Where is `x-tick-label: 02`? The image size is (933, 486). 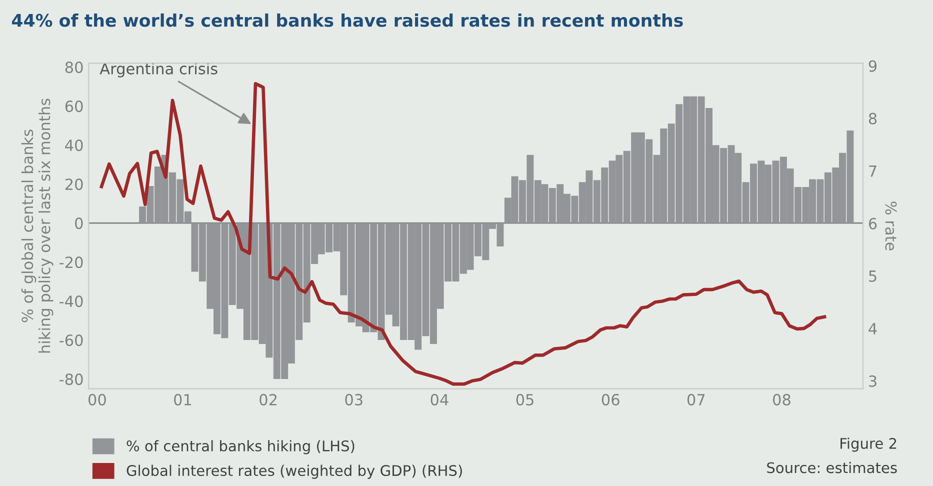
x-tick-label: 02 is located at coordinates (268, 400).